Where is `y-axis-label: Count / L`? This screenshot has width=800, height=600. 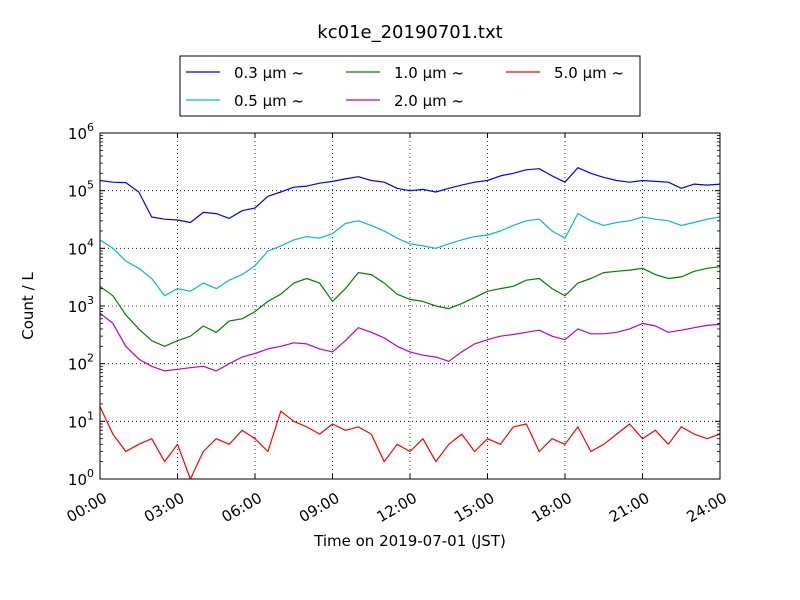 y-axis-label: Count / L is located at coordinates (28, 306).